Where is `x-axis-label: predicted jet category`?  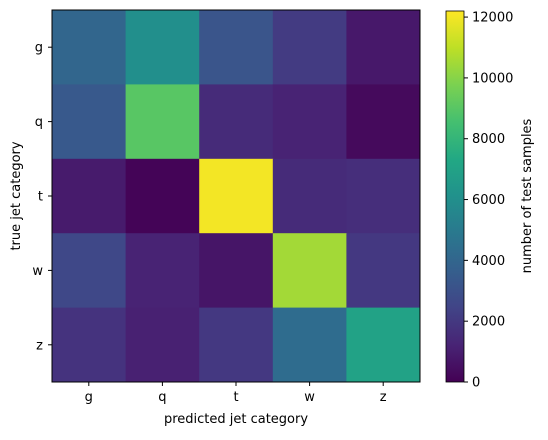
x-axis-label: predicted jet category is located at coordinates (236, 419).